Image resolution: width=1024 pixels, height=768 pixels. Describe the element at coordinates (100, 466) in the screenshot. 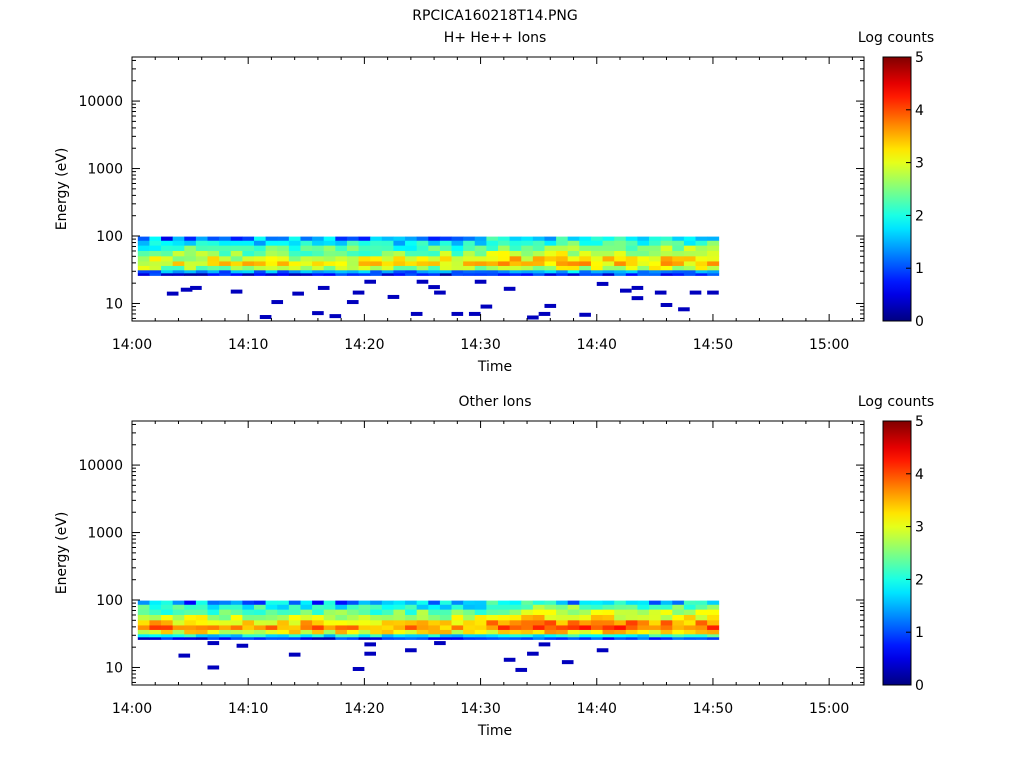

I see `y-tick-label: 10000` at that location.